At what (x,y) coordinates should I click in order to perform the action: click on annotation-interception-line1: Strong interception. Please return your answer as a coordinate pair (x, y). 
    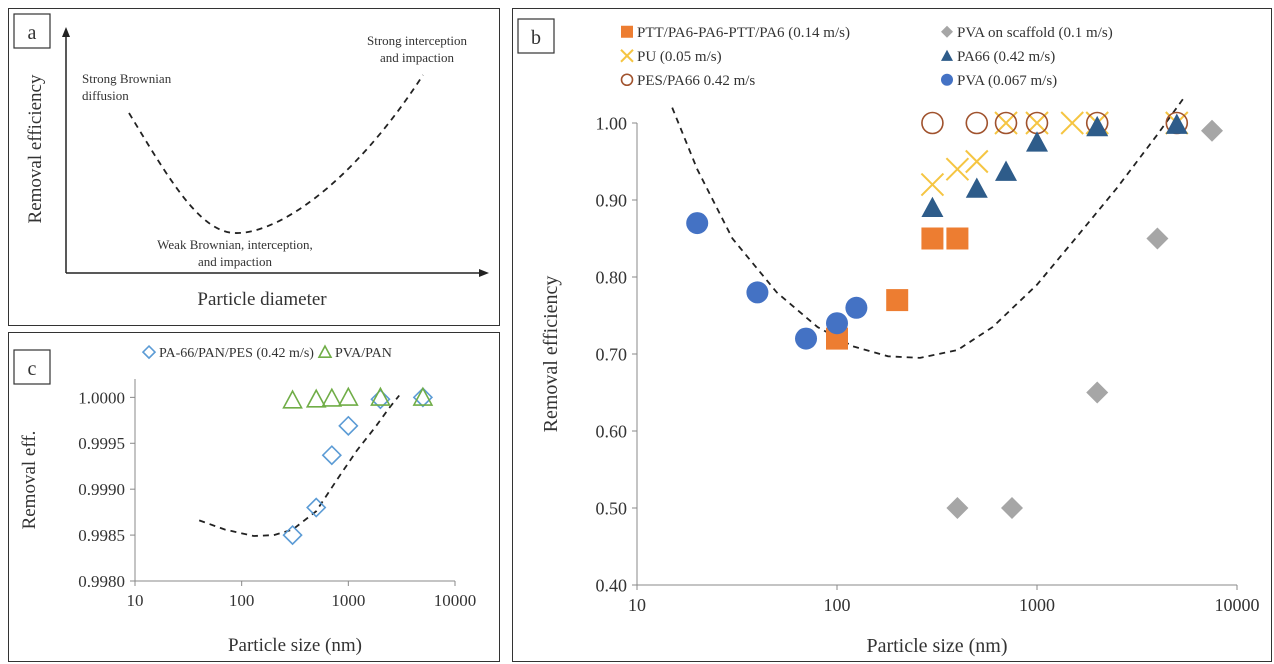
    Looking at the image, I should click on (417, 40).